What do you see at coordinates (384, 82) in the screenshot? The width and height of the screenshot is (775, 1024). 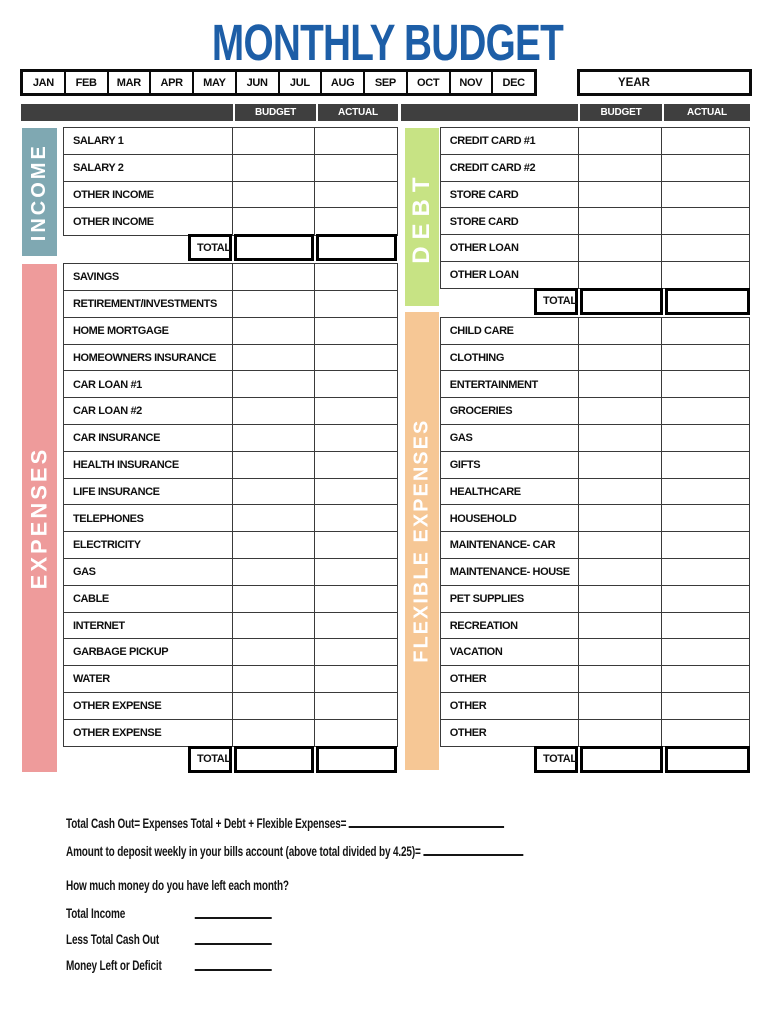 I see `month-tab: SEP` at bounding box center [384, 82].